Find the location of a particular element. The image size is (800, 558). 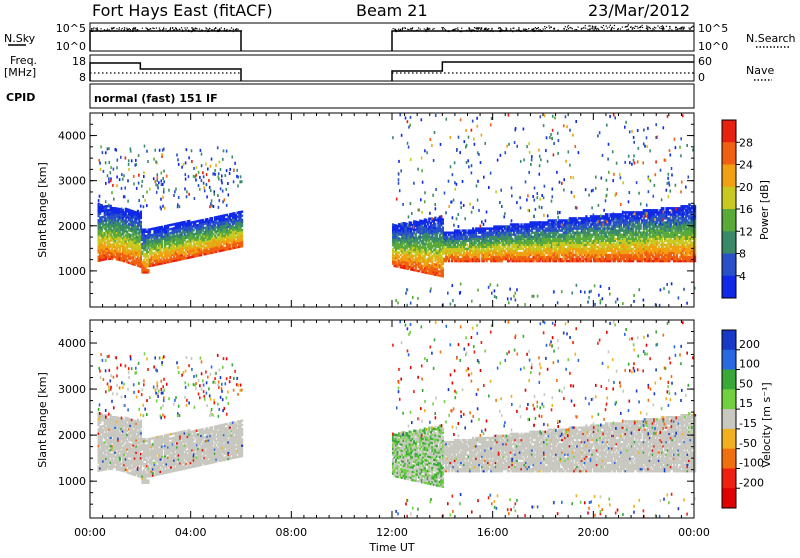

nsearch-label: N.Search is located at coordinates (771, 38).